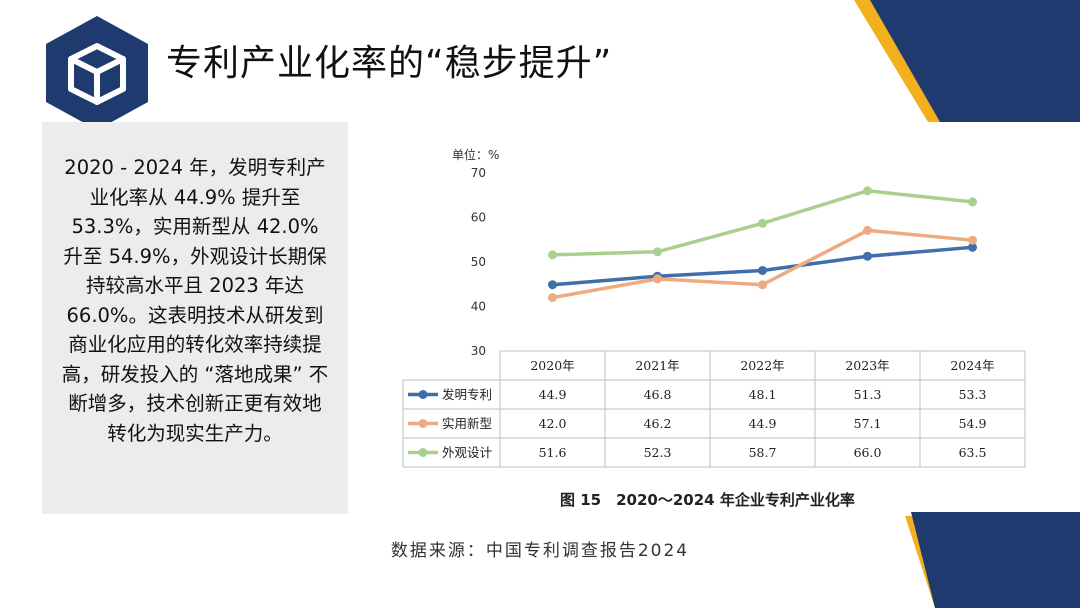 The height and width of the screenshot is (608, 1080). I want to click on data-label: 57.1, so click(868, 423).